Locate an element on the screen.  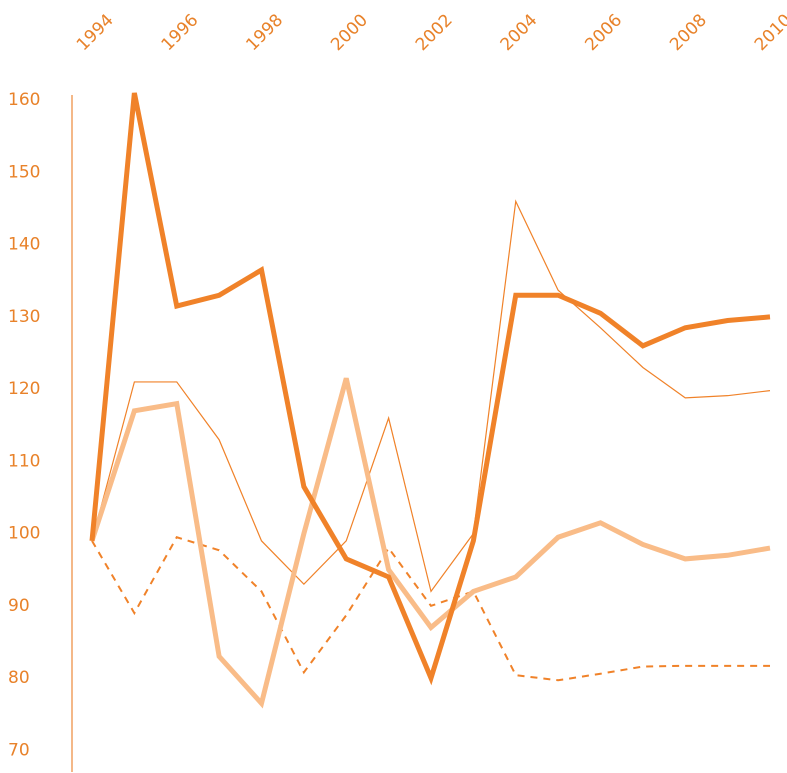
y-tick-label: 150 is located at coordinates (24, 172).